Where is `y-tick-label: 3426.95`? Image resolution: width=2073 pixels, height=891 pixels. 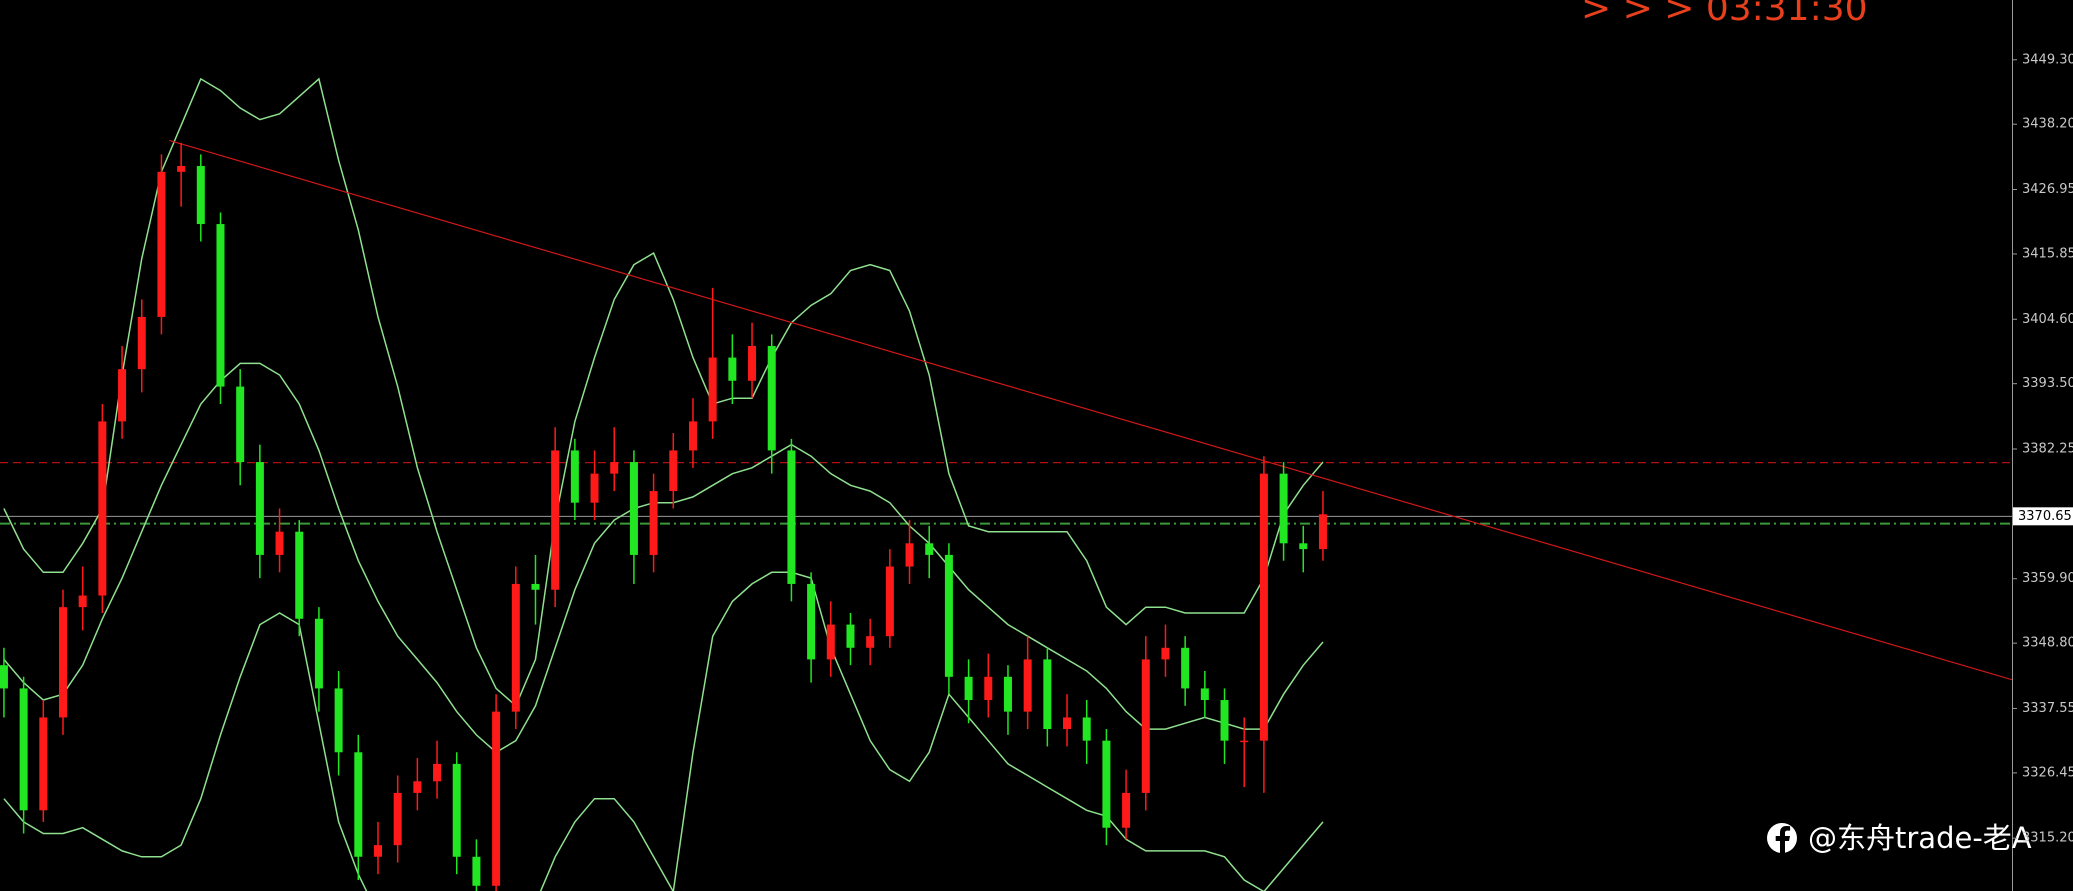 y-tick-label: 3426.95 is located at coordinates (2047, 189).